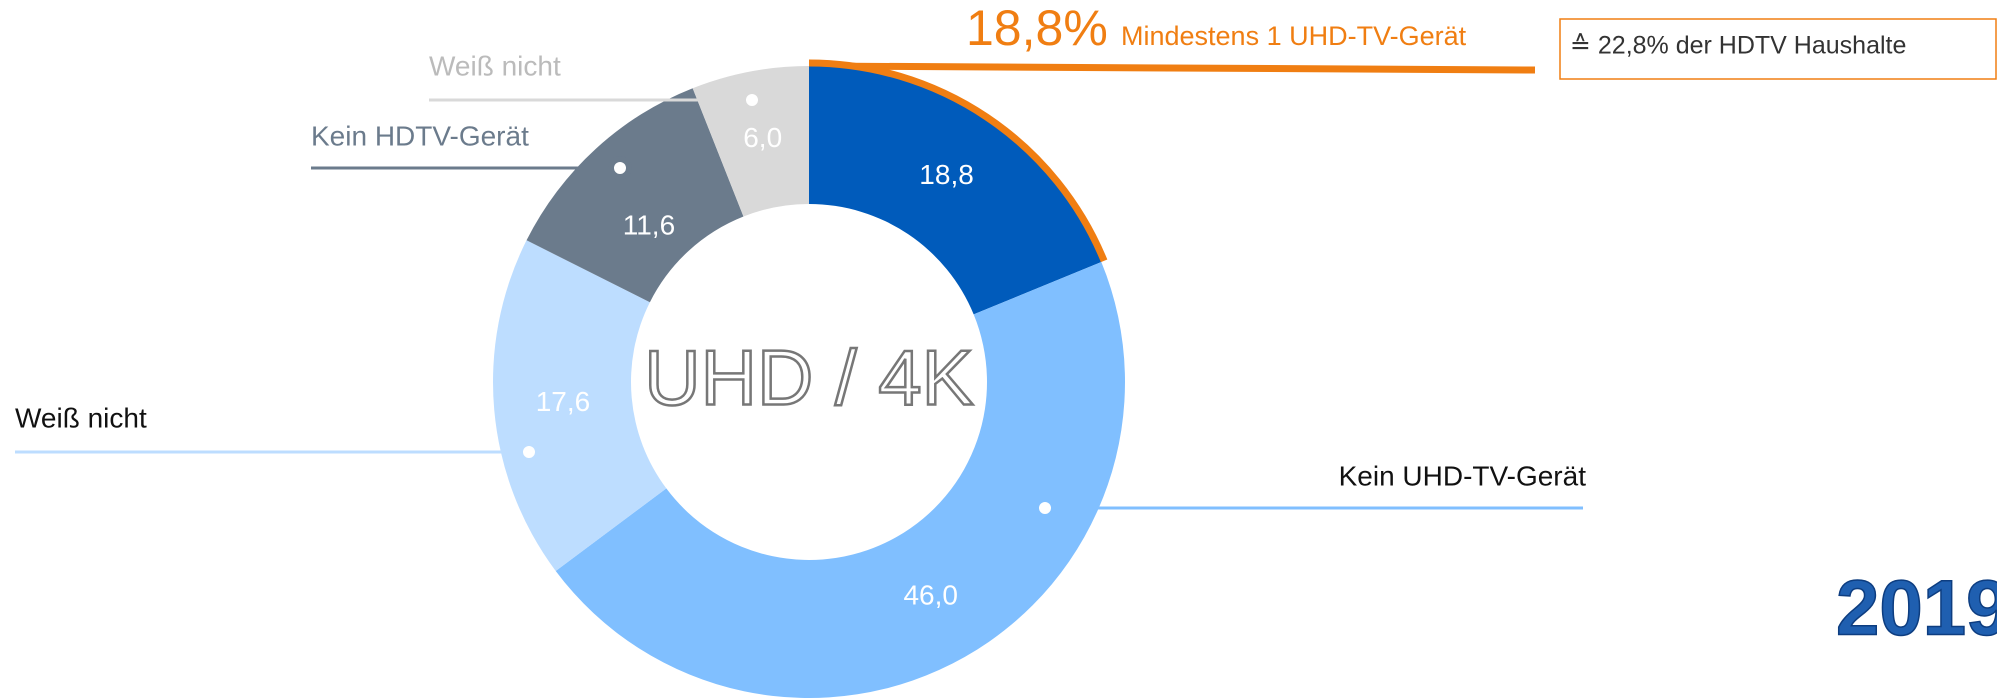 This screenshot has width=1997, height=698. What do you see at coordinates (946, 174) in the screenshot?
I see `value-label: 18,8` at bounding box center [946, 174].